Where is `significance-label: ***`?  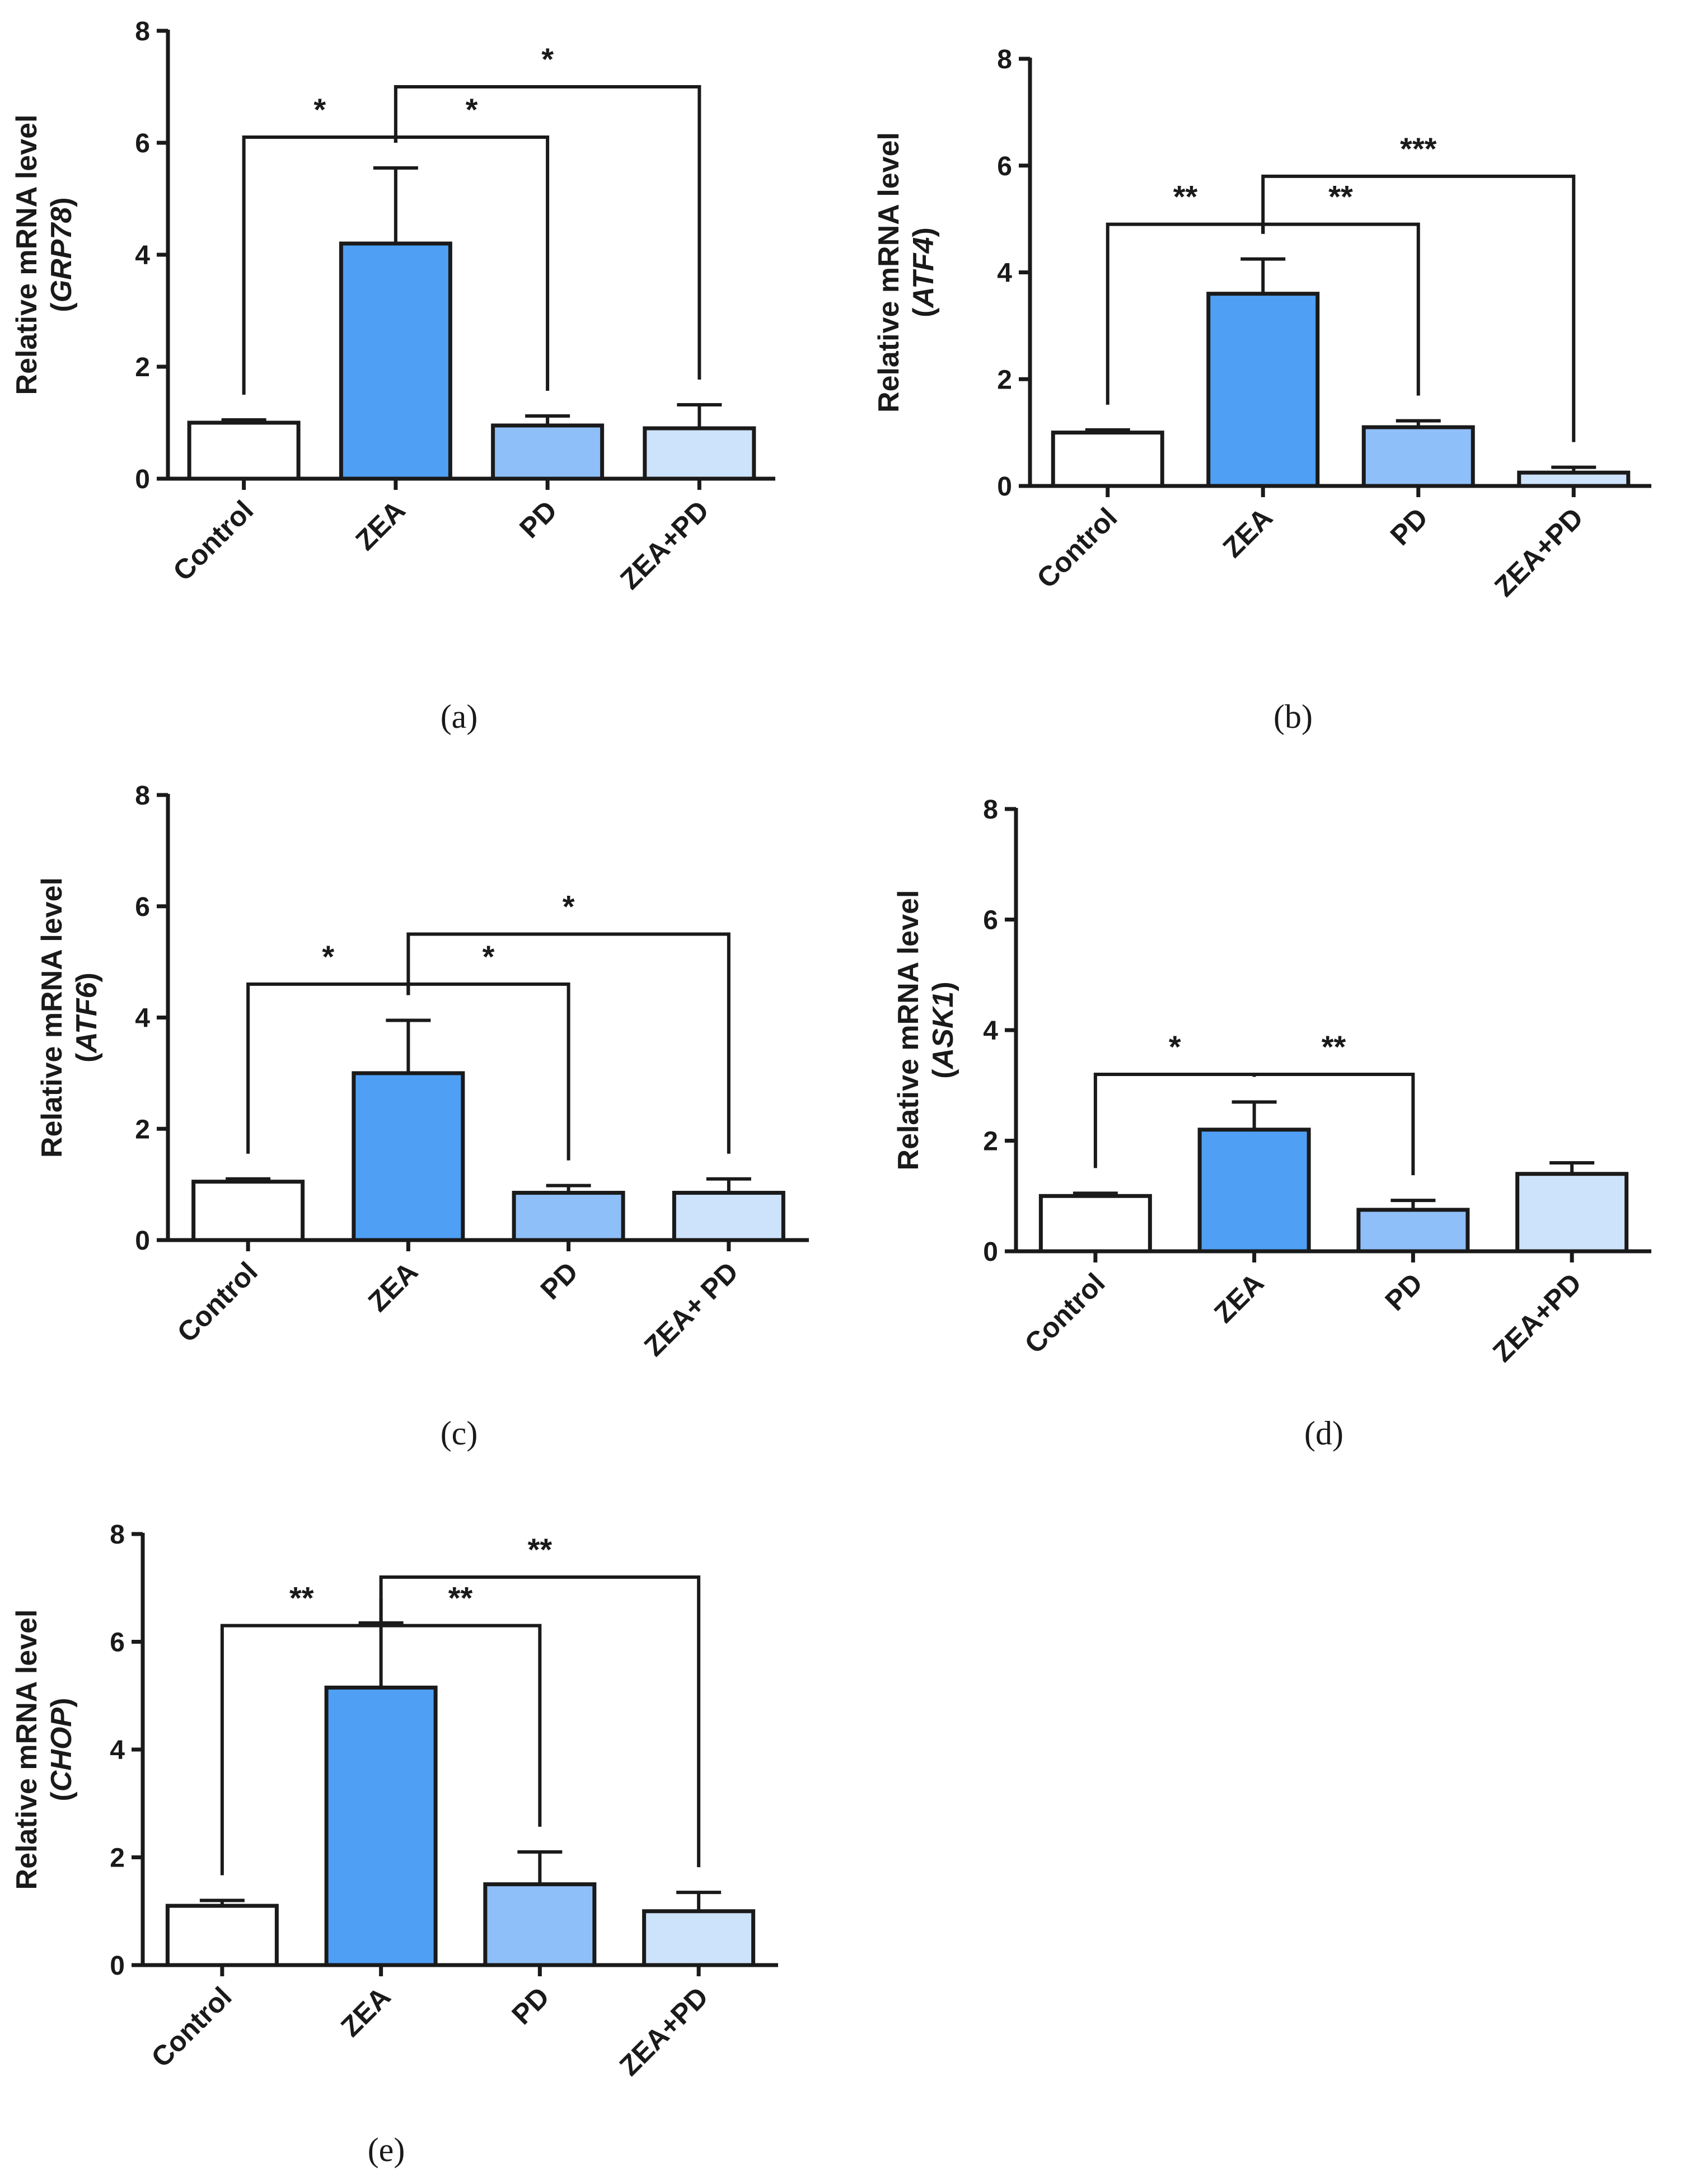 significance-label: *** is located at coordinates (1418, 148).